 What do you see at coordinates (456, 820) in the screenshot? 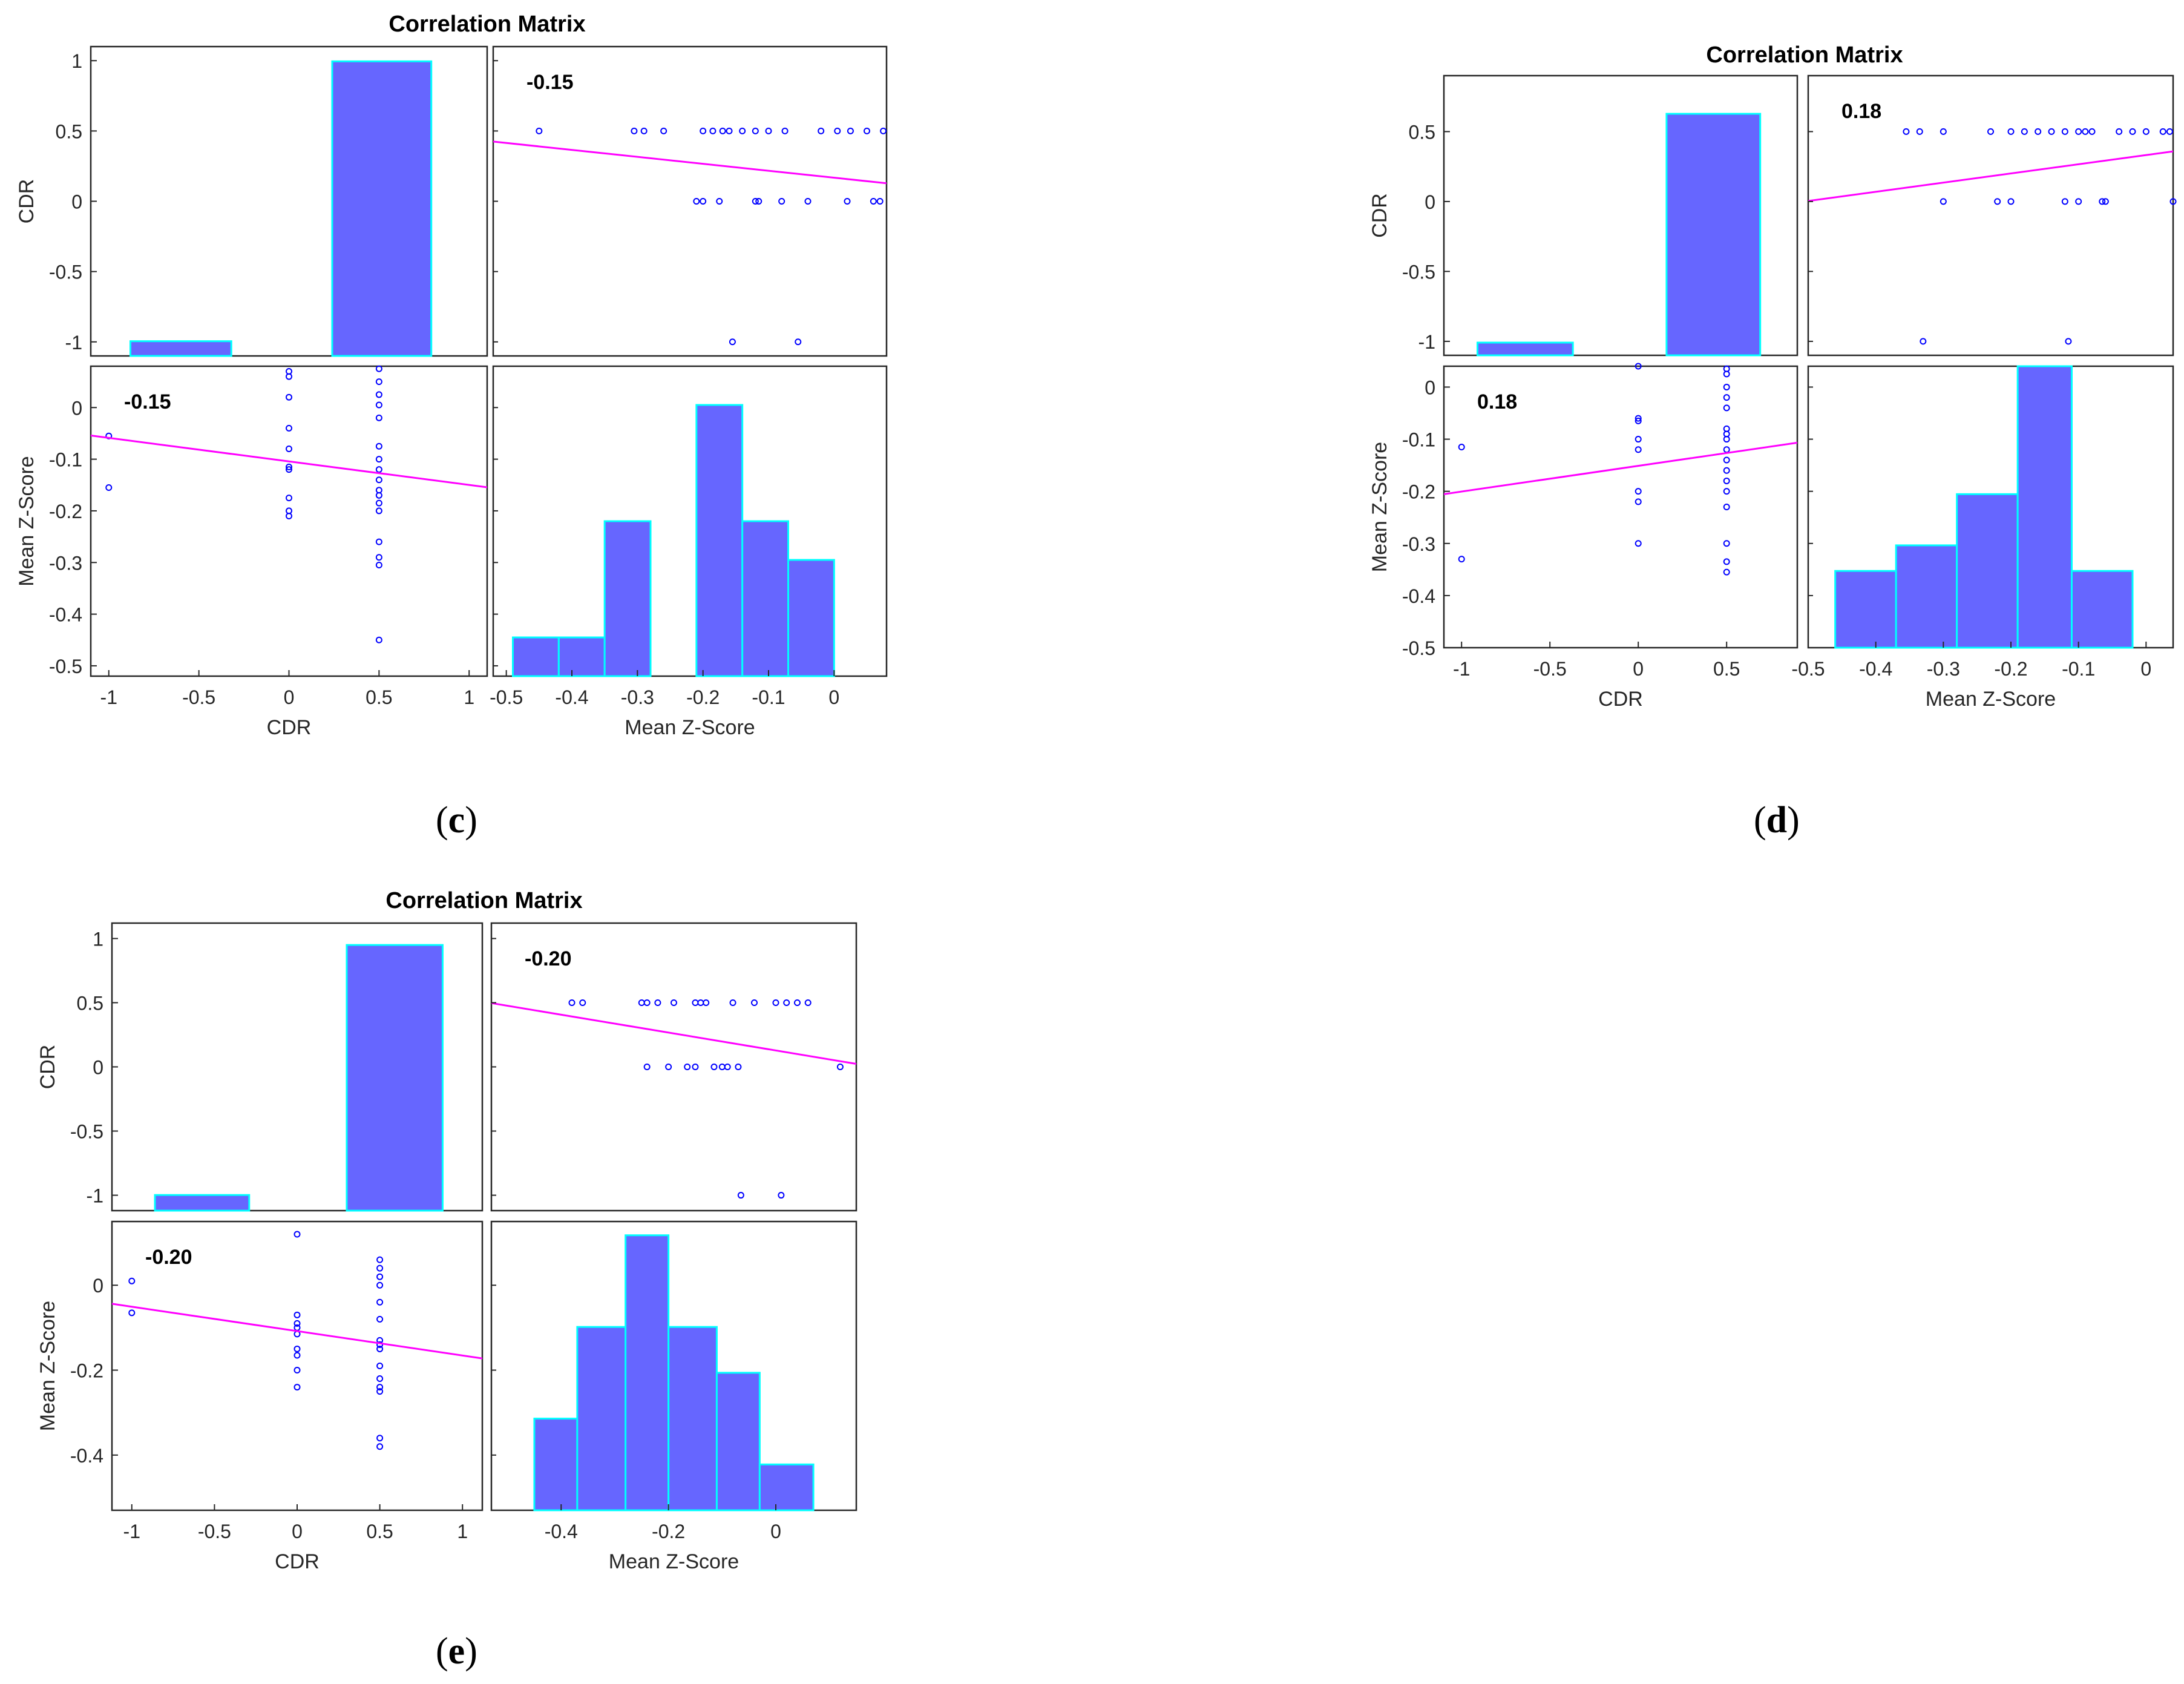
I see `panel-label-c: (c)` at bounding box center [456, 820].